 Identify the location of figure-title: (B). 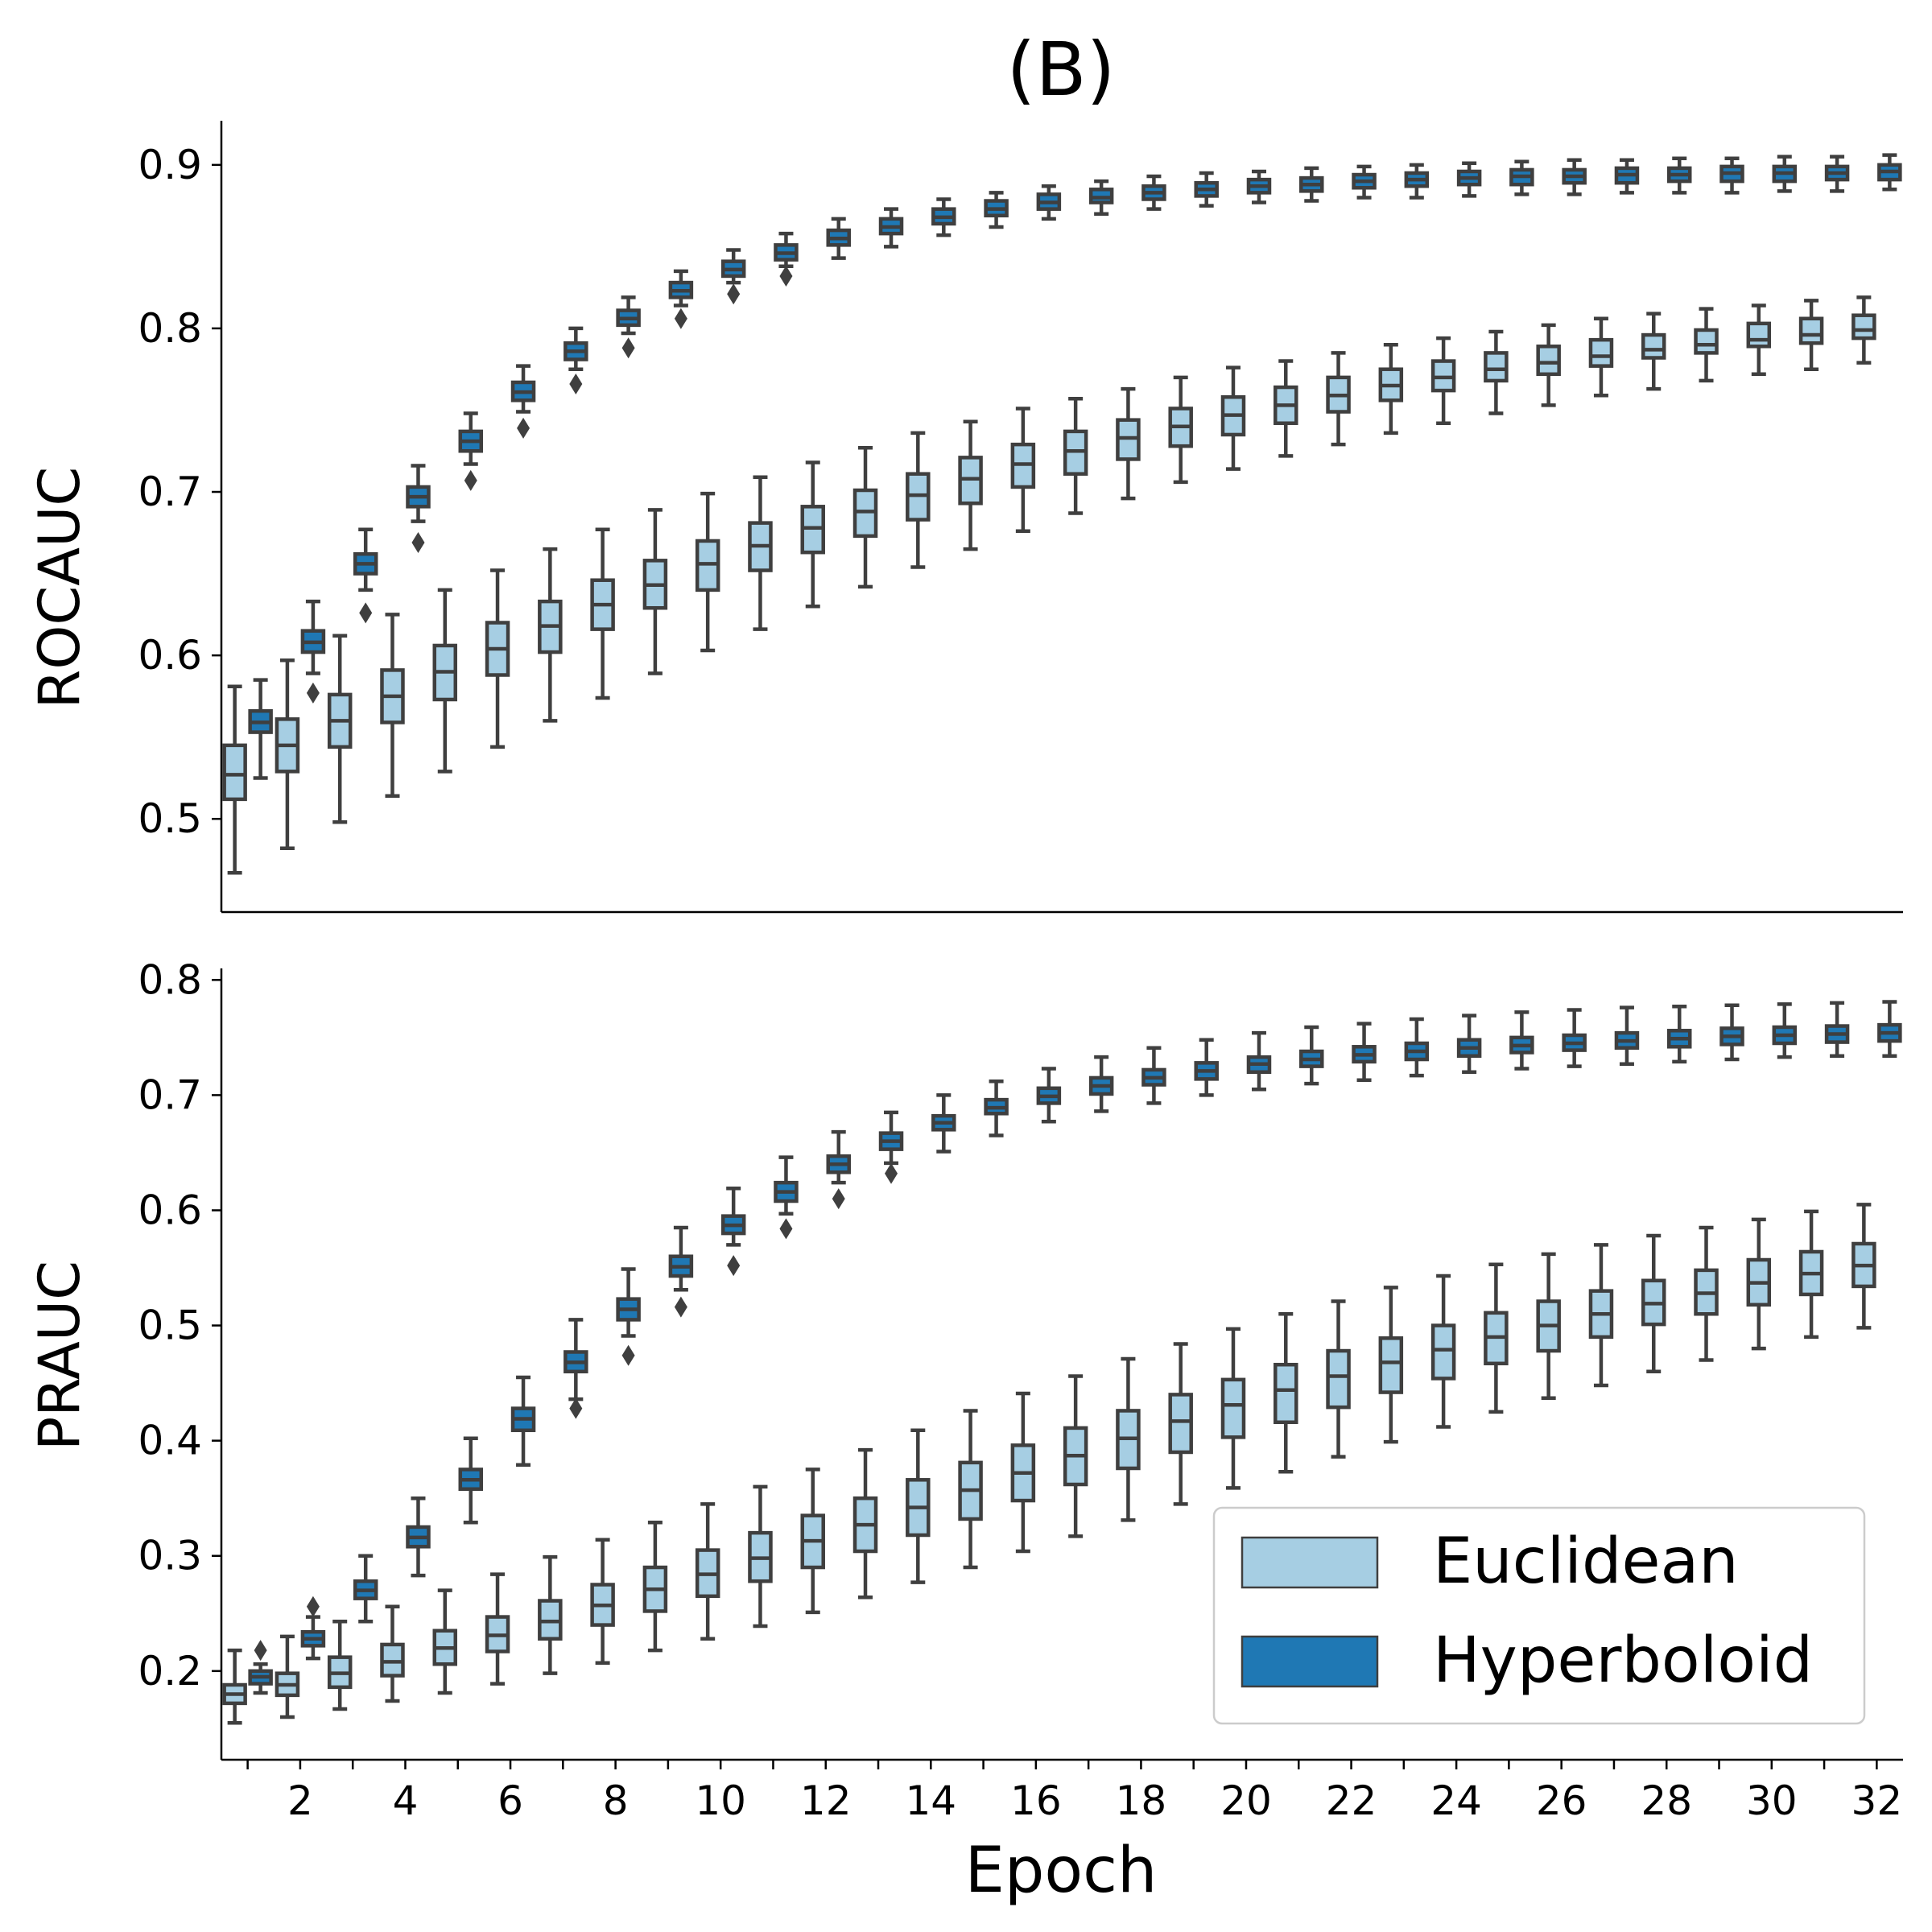
(1061, 70).